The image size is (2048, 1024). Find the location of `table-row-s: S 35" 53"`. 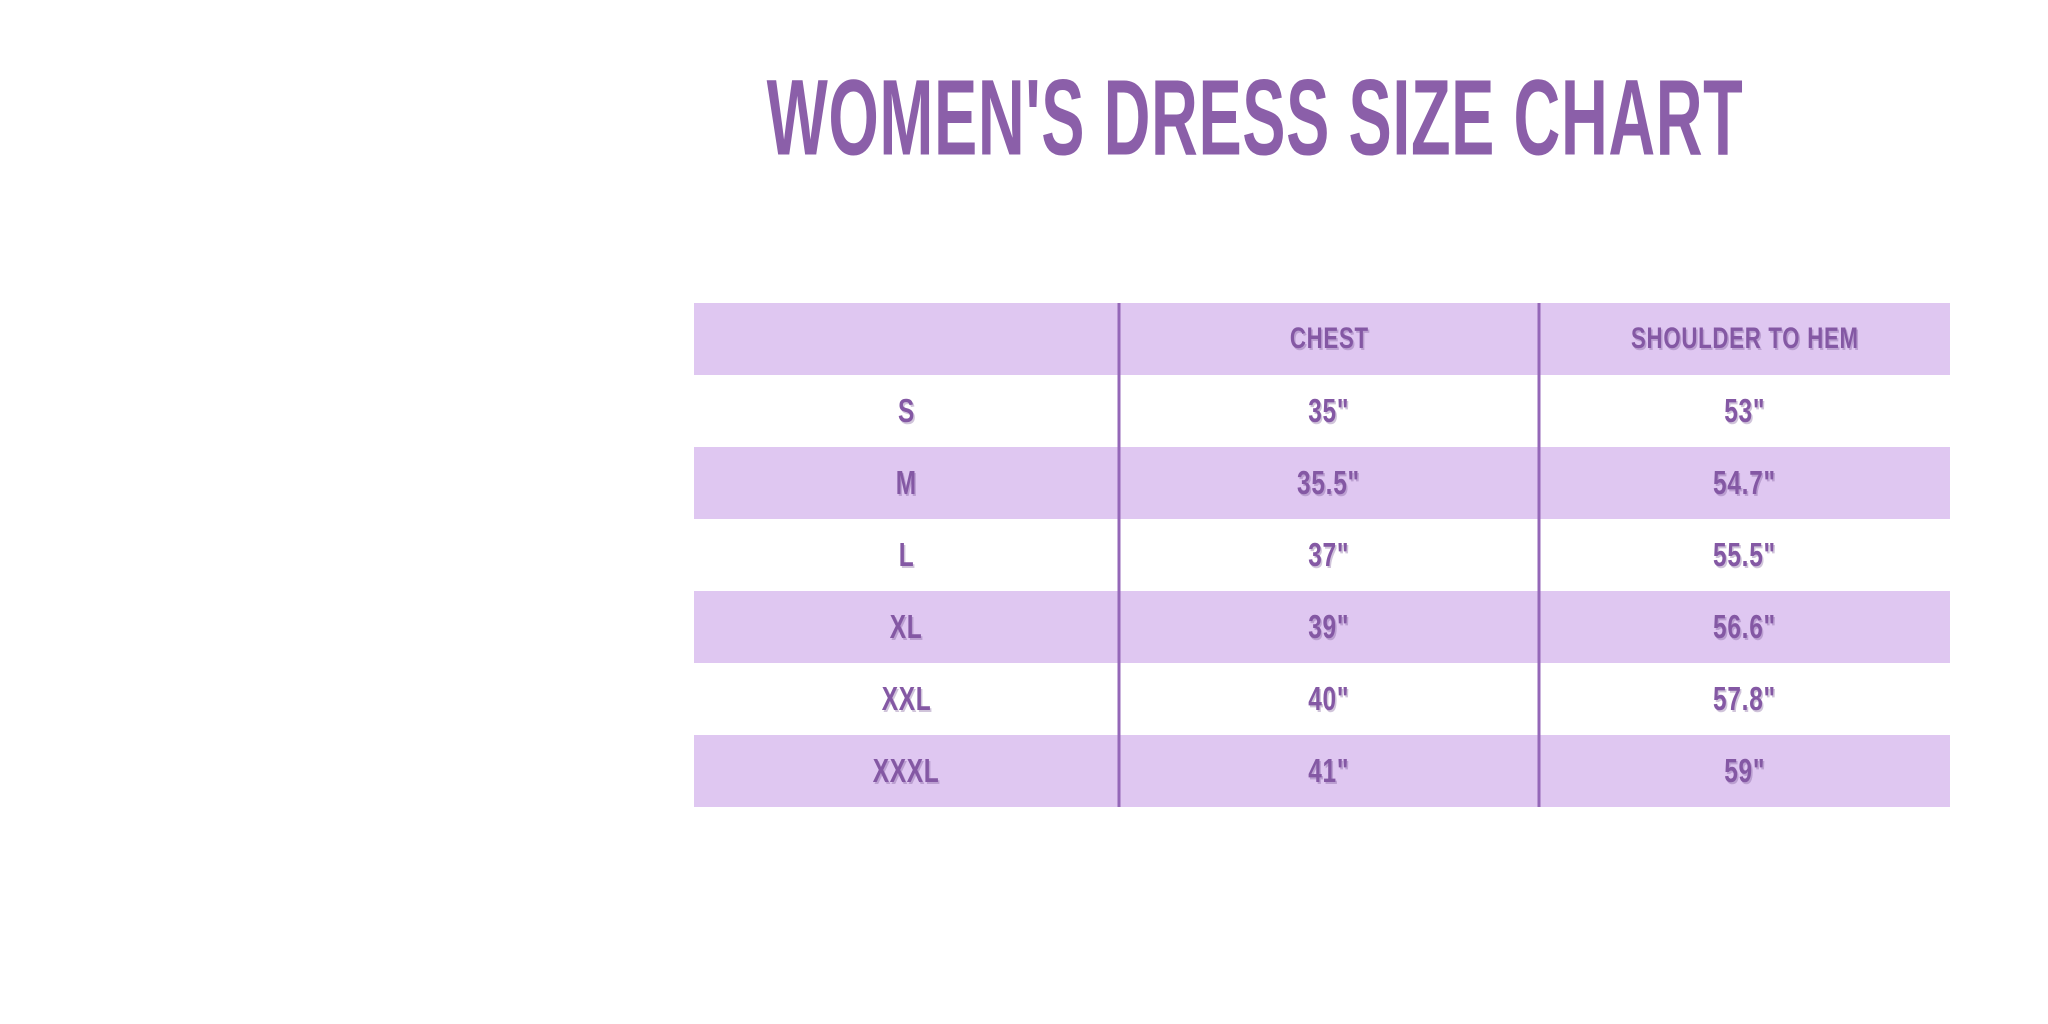

table-row-s: S 35" 53" is located at coordinates (1322, 411).